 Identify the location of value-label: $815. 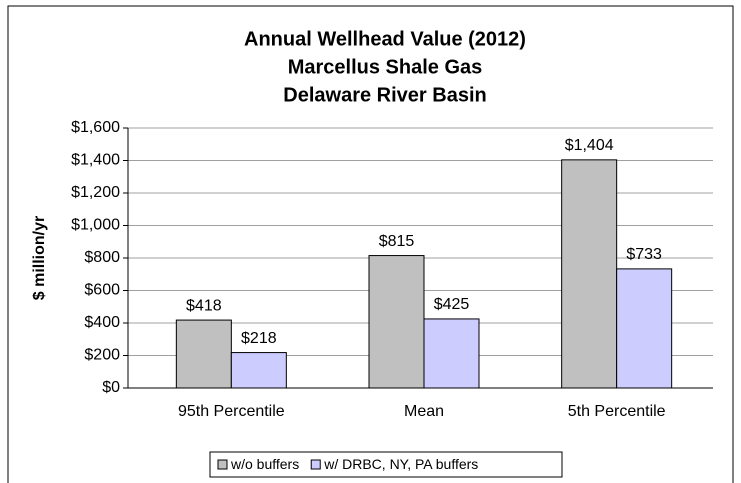
(397, 241).